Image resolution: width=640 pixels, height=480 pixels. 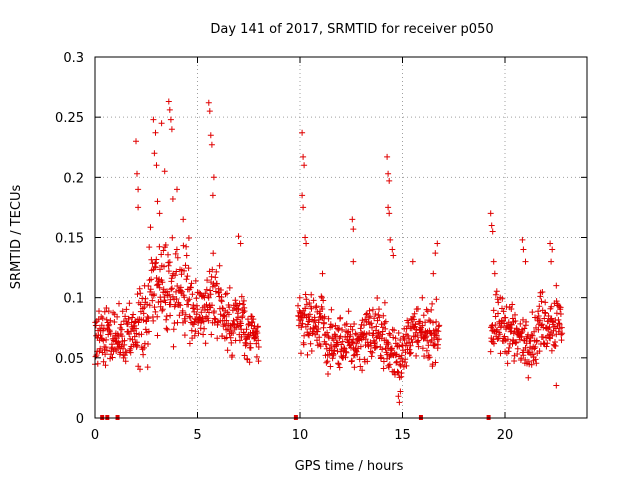 I want to click on y-tick-label: 0.1, so click(x=73, y=299).